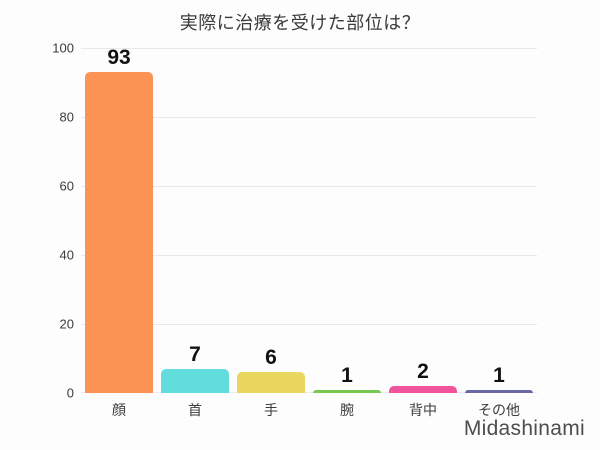 This screenshot has height=450, width=600. Describe the element at coordinates (66, 186) in the screenshot. I see `y-axis-tick-label: 60` at that location.